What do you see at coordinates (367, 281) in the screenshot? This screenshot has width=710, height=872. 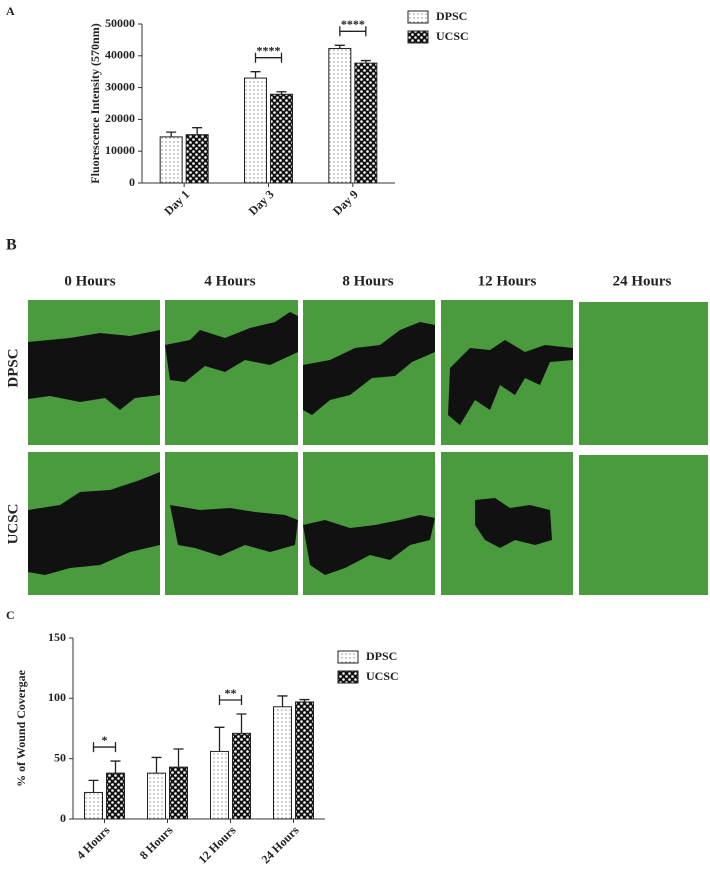 I see `column-header: 8 Hours` at bounding box center [367, 281].